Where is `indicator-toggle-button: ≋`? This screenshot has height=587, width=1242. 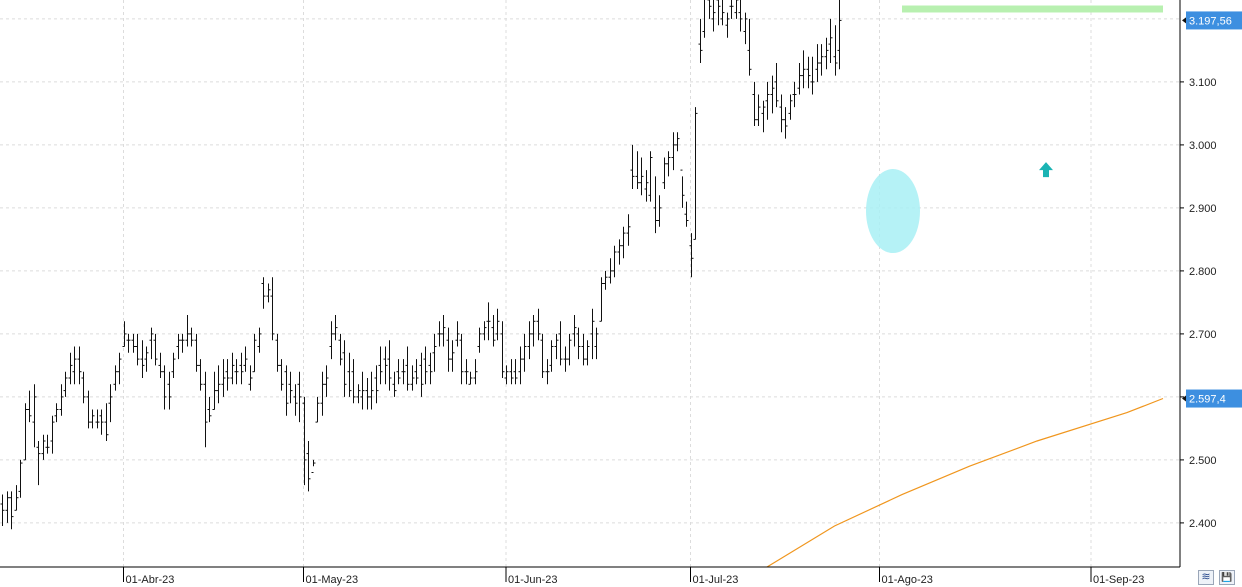
indicator-toggle-button: ≋ is located at coordinates (1206, 577).